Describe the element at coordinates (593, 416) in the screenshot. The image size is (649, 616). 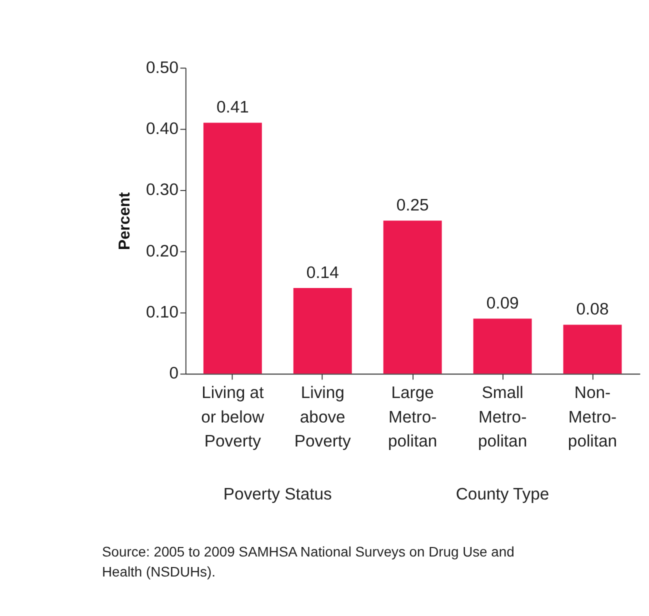
I see `x-tick-label: Non- Metro- politan` at that location.